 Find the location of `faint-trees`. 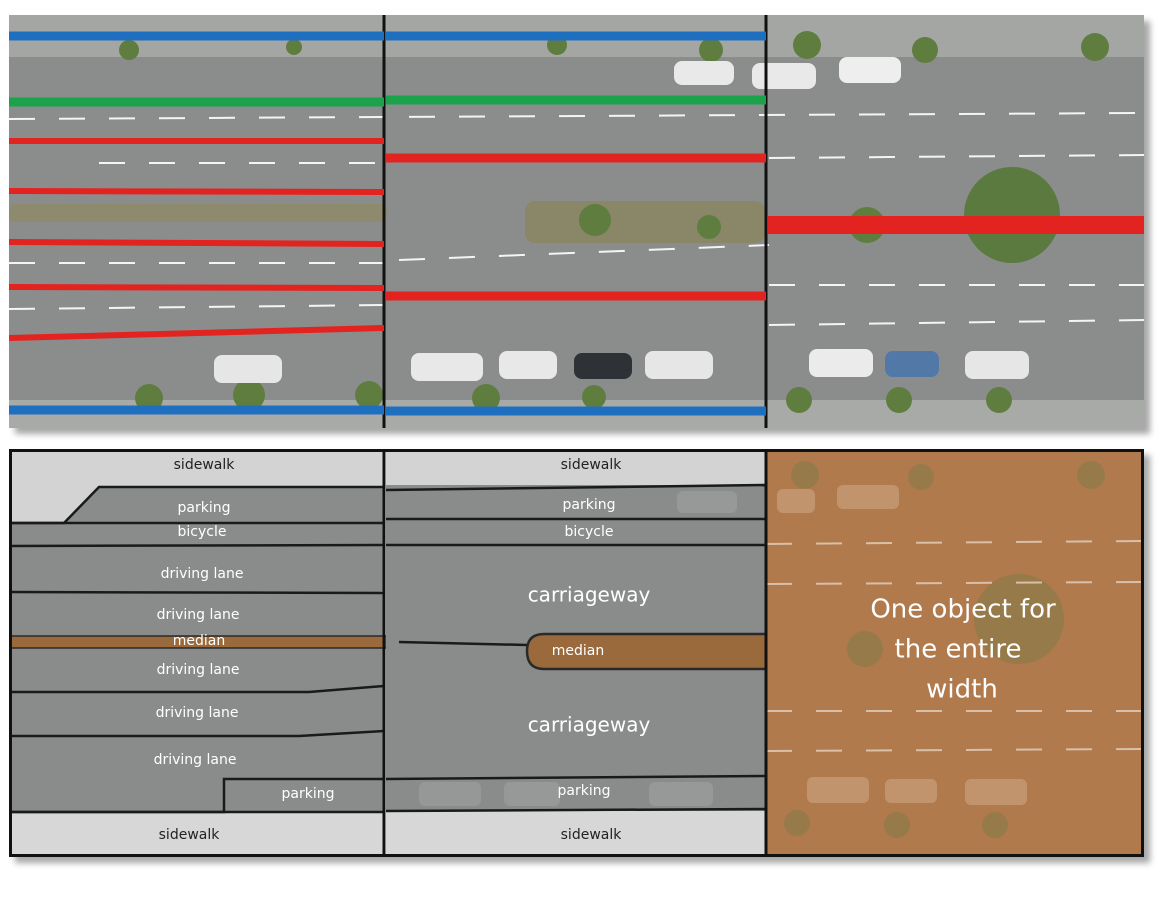

faint-trees is located at coordinates (944, 649).